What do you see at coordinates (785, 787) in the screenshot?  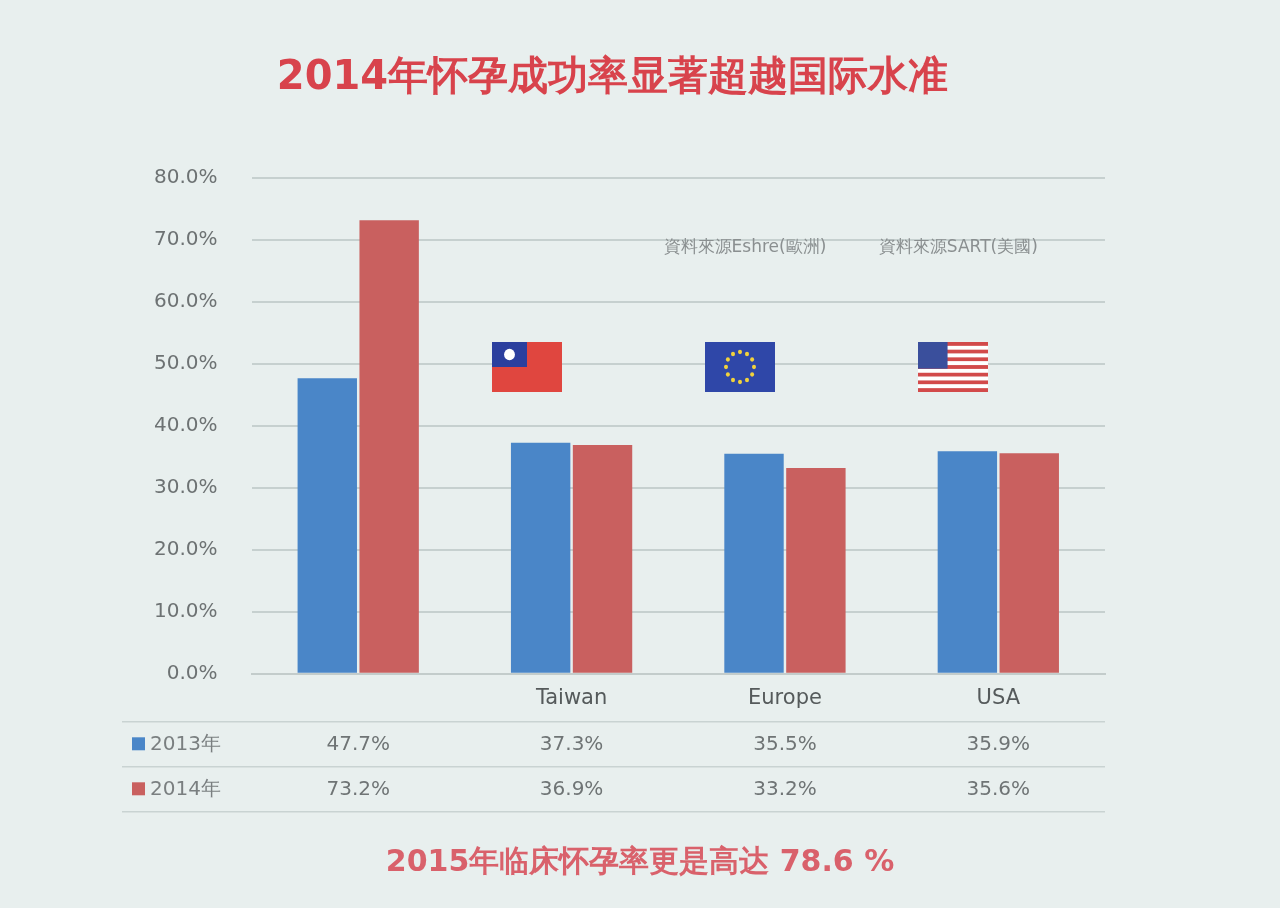 I see `data-label: 33.2%` at bounding box center [785, 787].